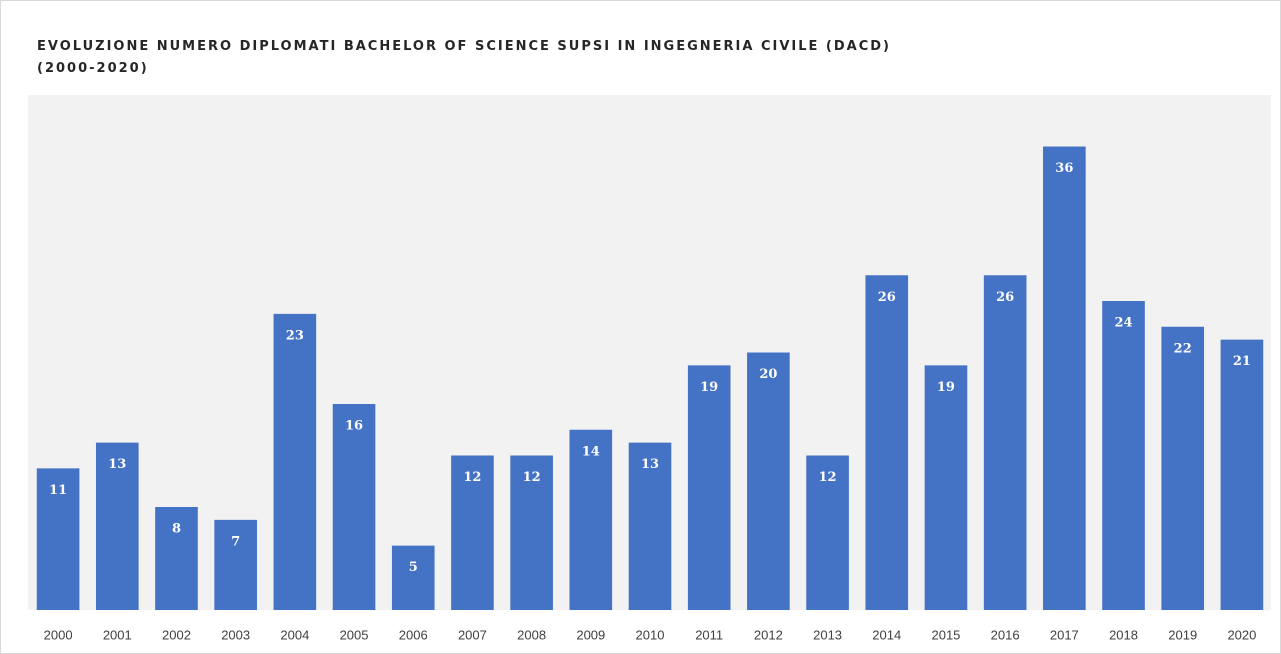 This screenshot has height=654, width=1281. Describe the element at coordinates (768, 634) in the screenshot. I see `x-tick-label: 2012` at that location.